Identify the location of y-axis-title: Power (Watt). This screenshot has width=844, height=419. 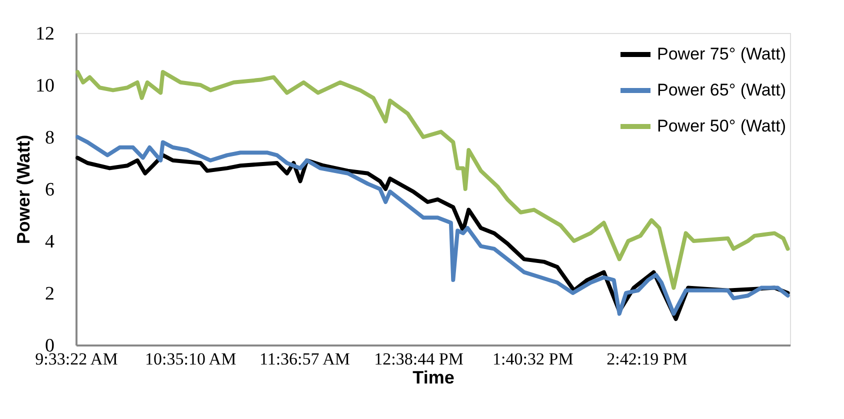
(24, 189).